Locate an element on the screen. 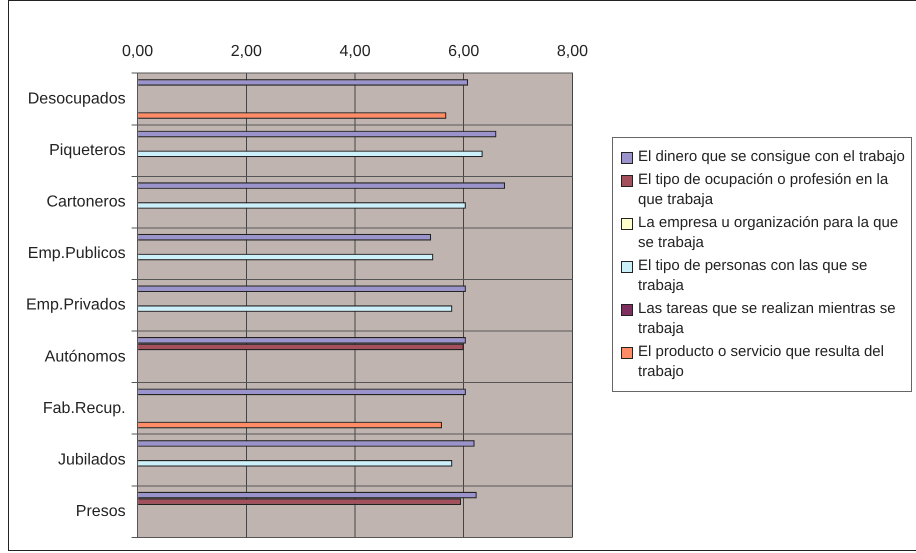  y-tick-label: Emp.Publicos is located at coordinates (77, 253).